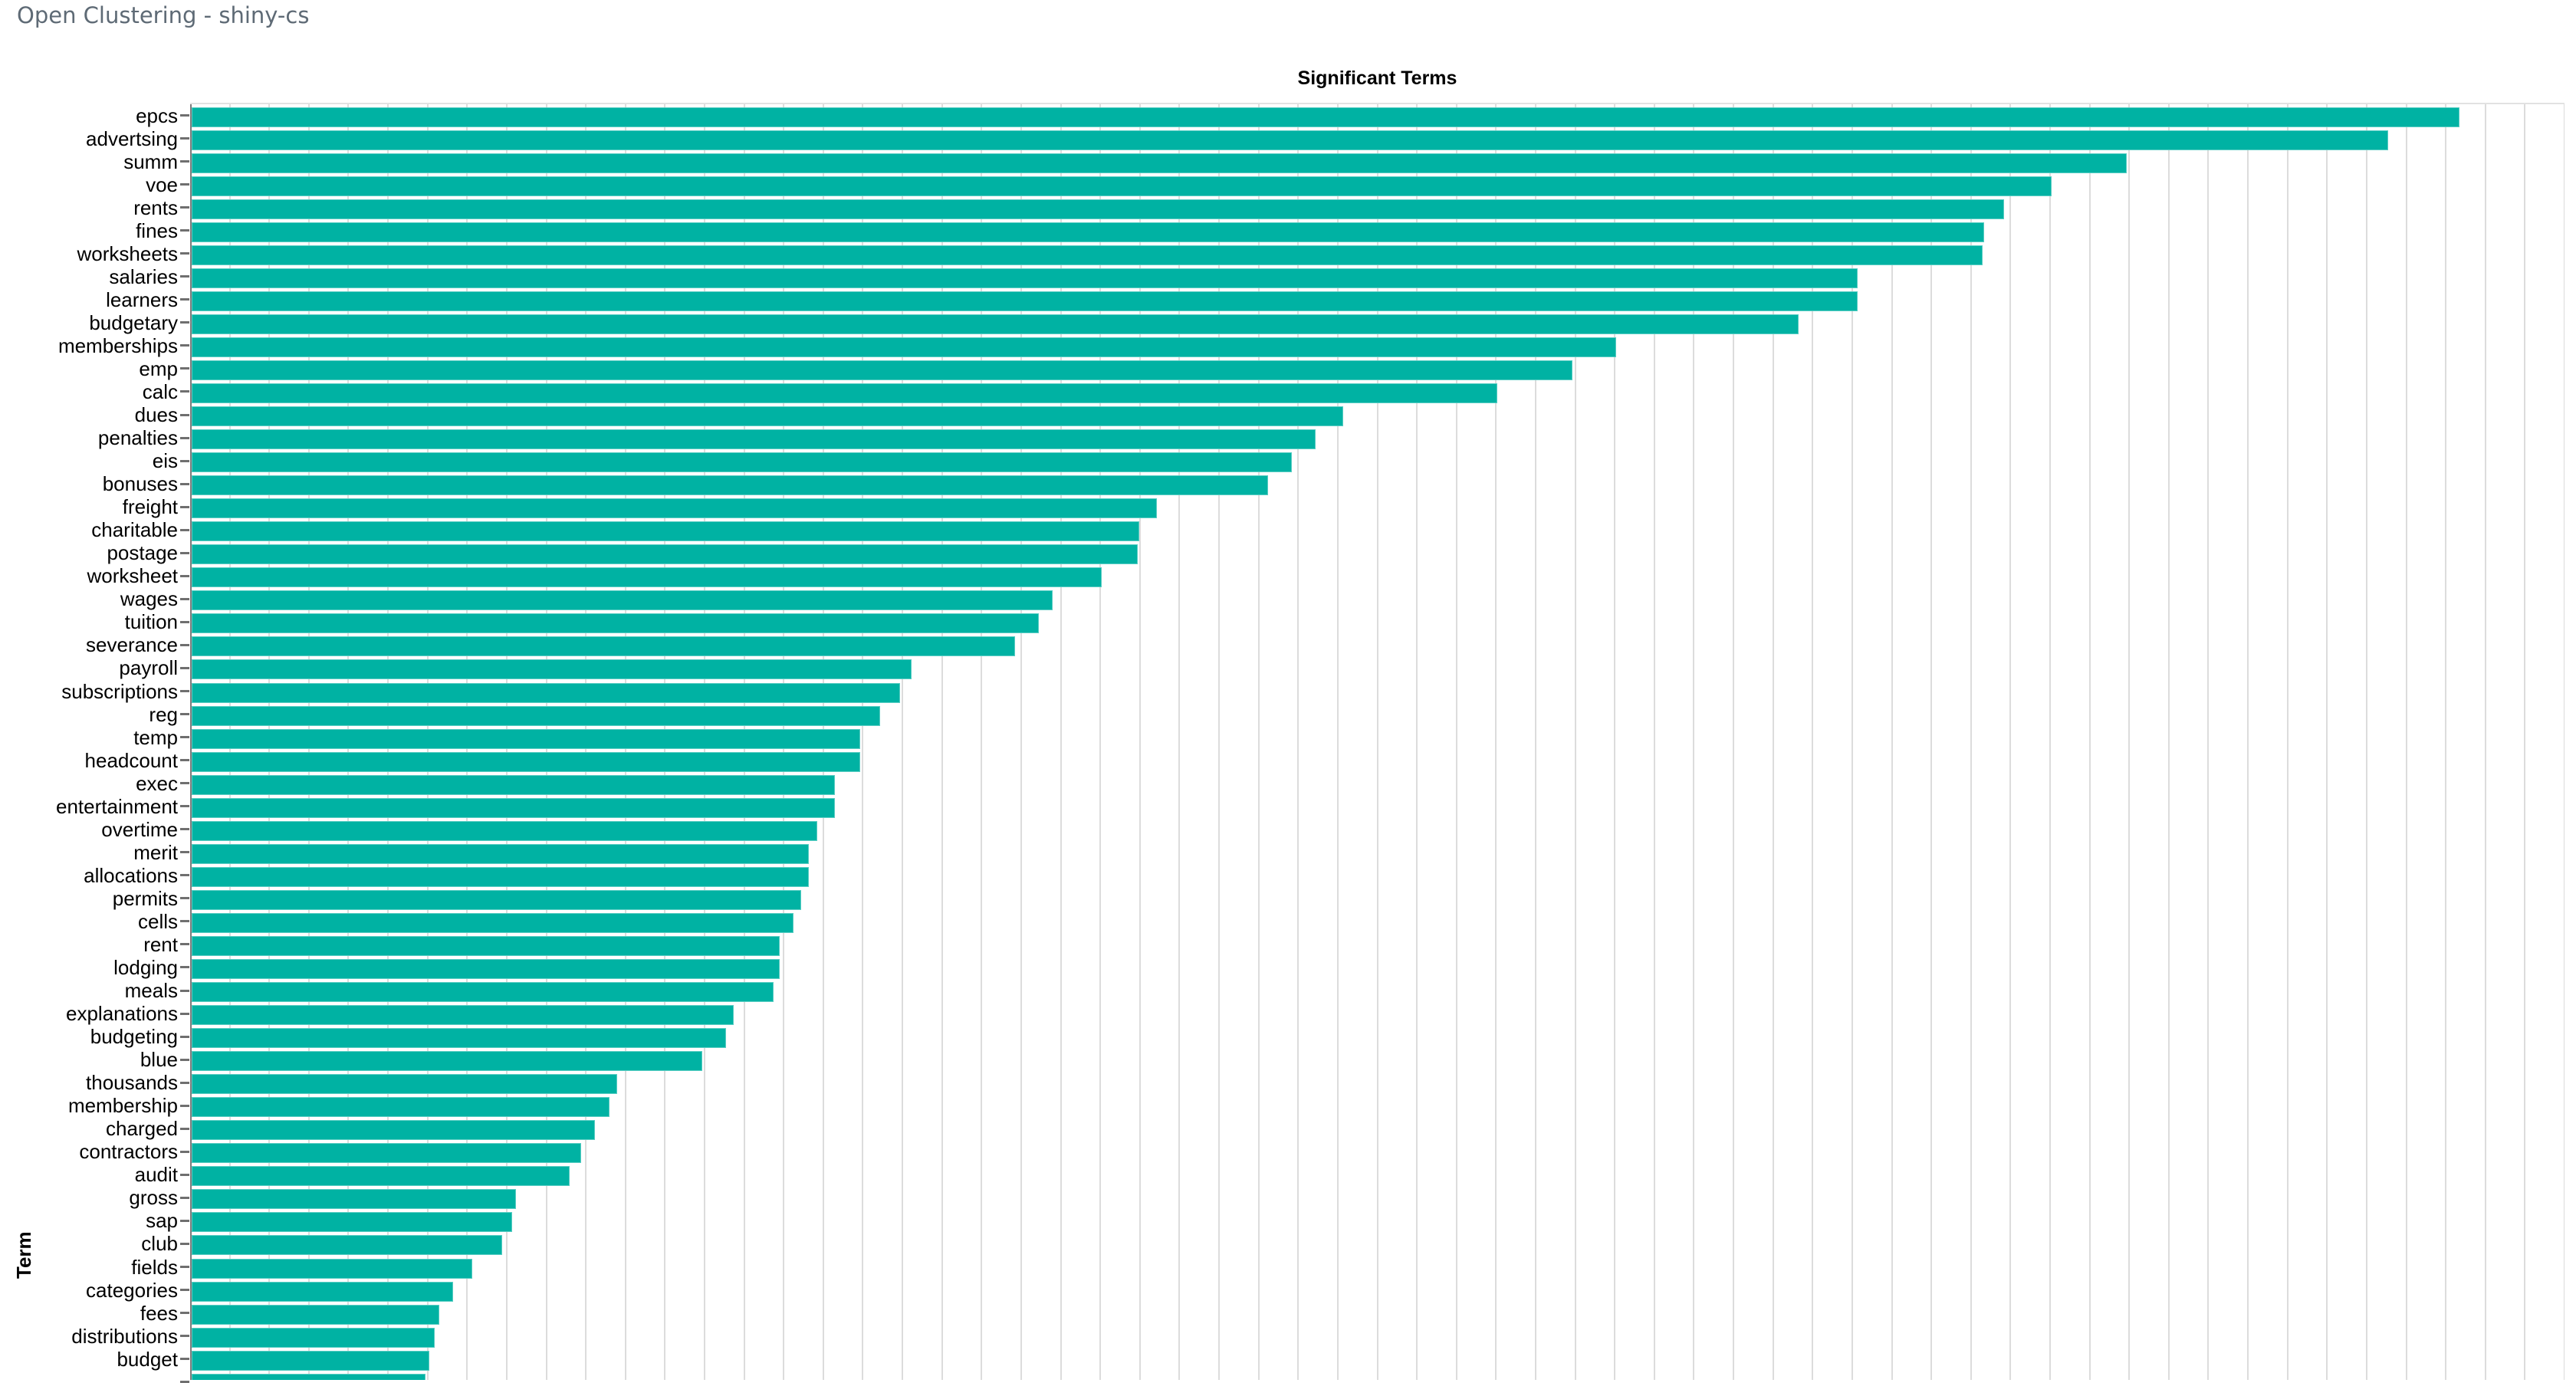 The width and height of the screenshot is (2576, 1383). I want to click on category-label: club, so click(159, 1243).